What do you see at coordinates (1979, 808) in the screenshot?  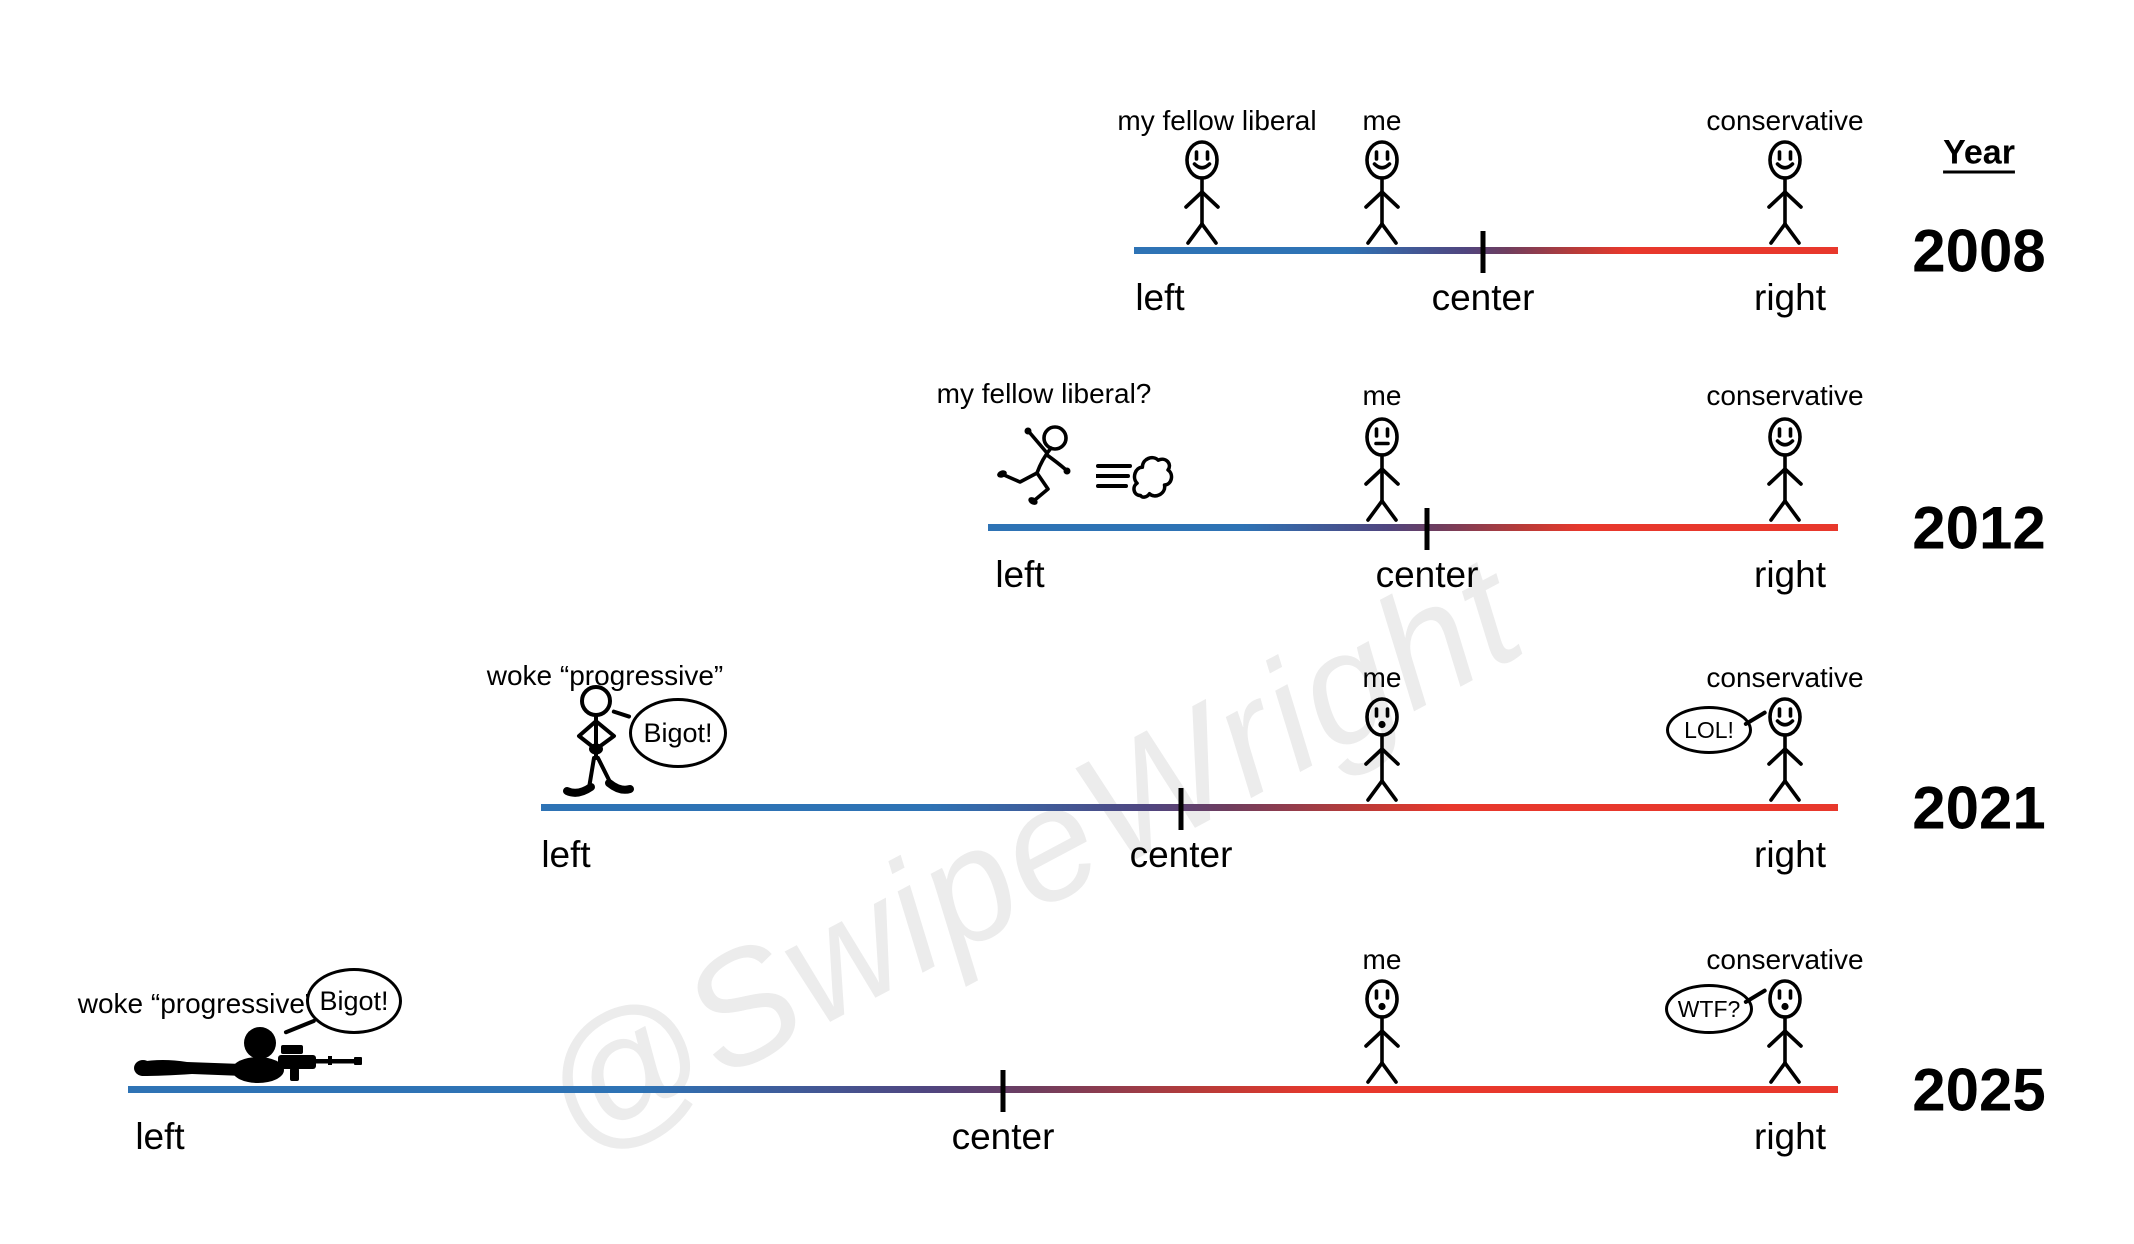 I see `year-label-2021: 2021` at bounding box center [1979, 808].